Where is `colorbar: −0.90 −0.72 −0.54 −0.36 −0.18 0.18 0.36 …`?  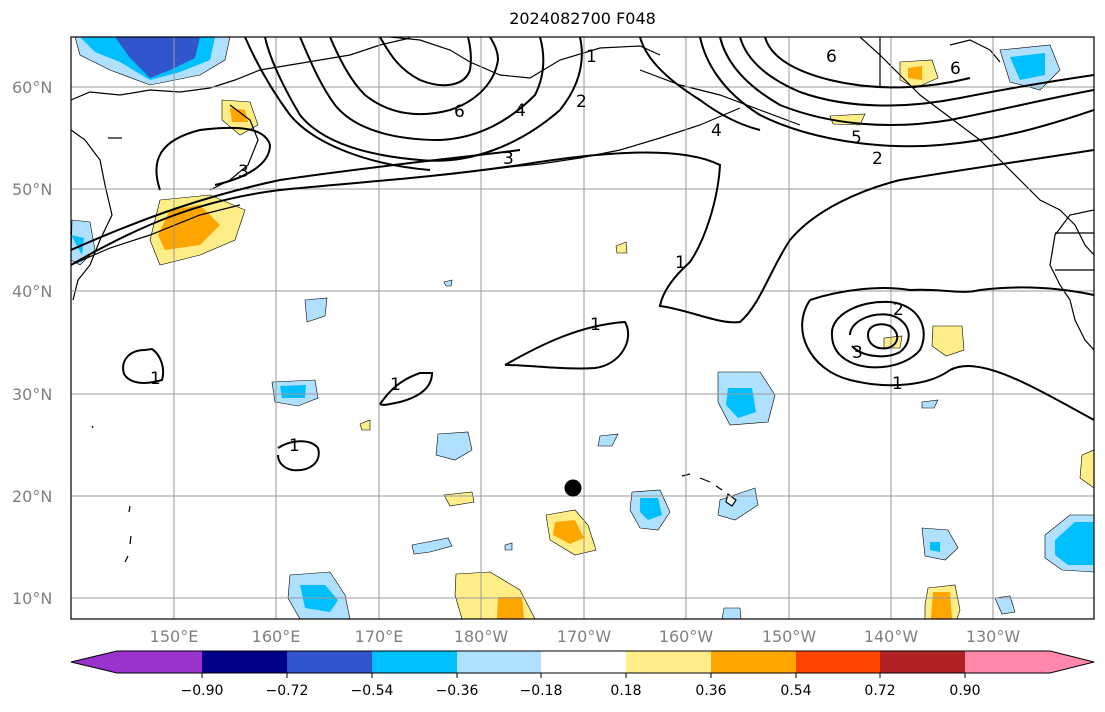 colorbar: −0.90 −0.72 −0.54 −0.36 −0.18 0.18 0.36 … is located at coordinates (582, 674).